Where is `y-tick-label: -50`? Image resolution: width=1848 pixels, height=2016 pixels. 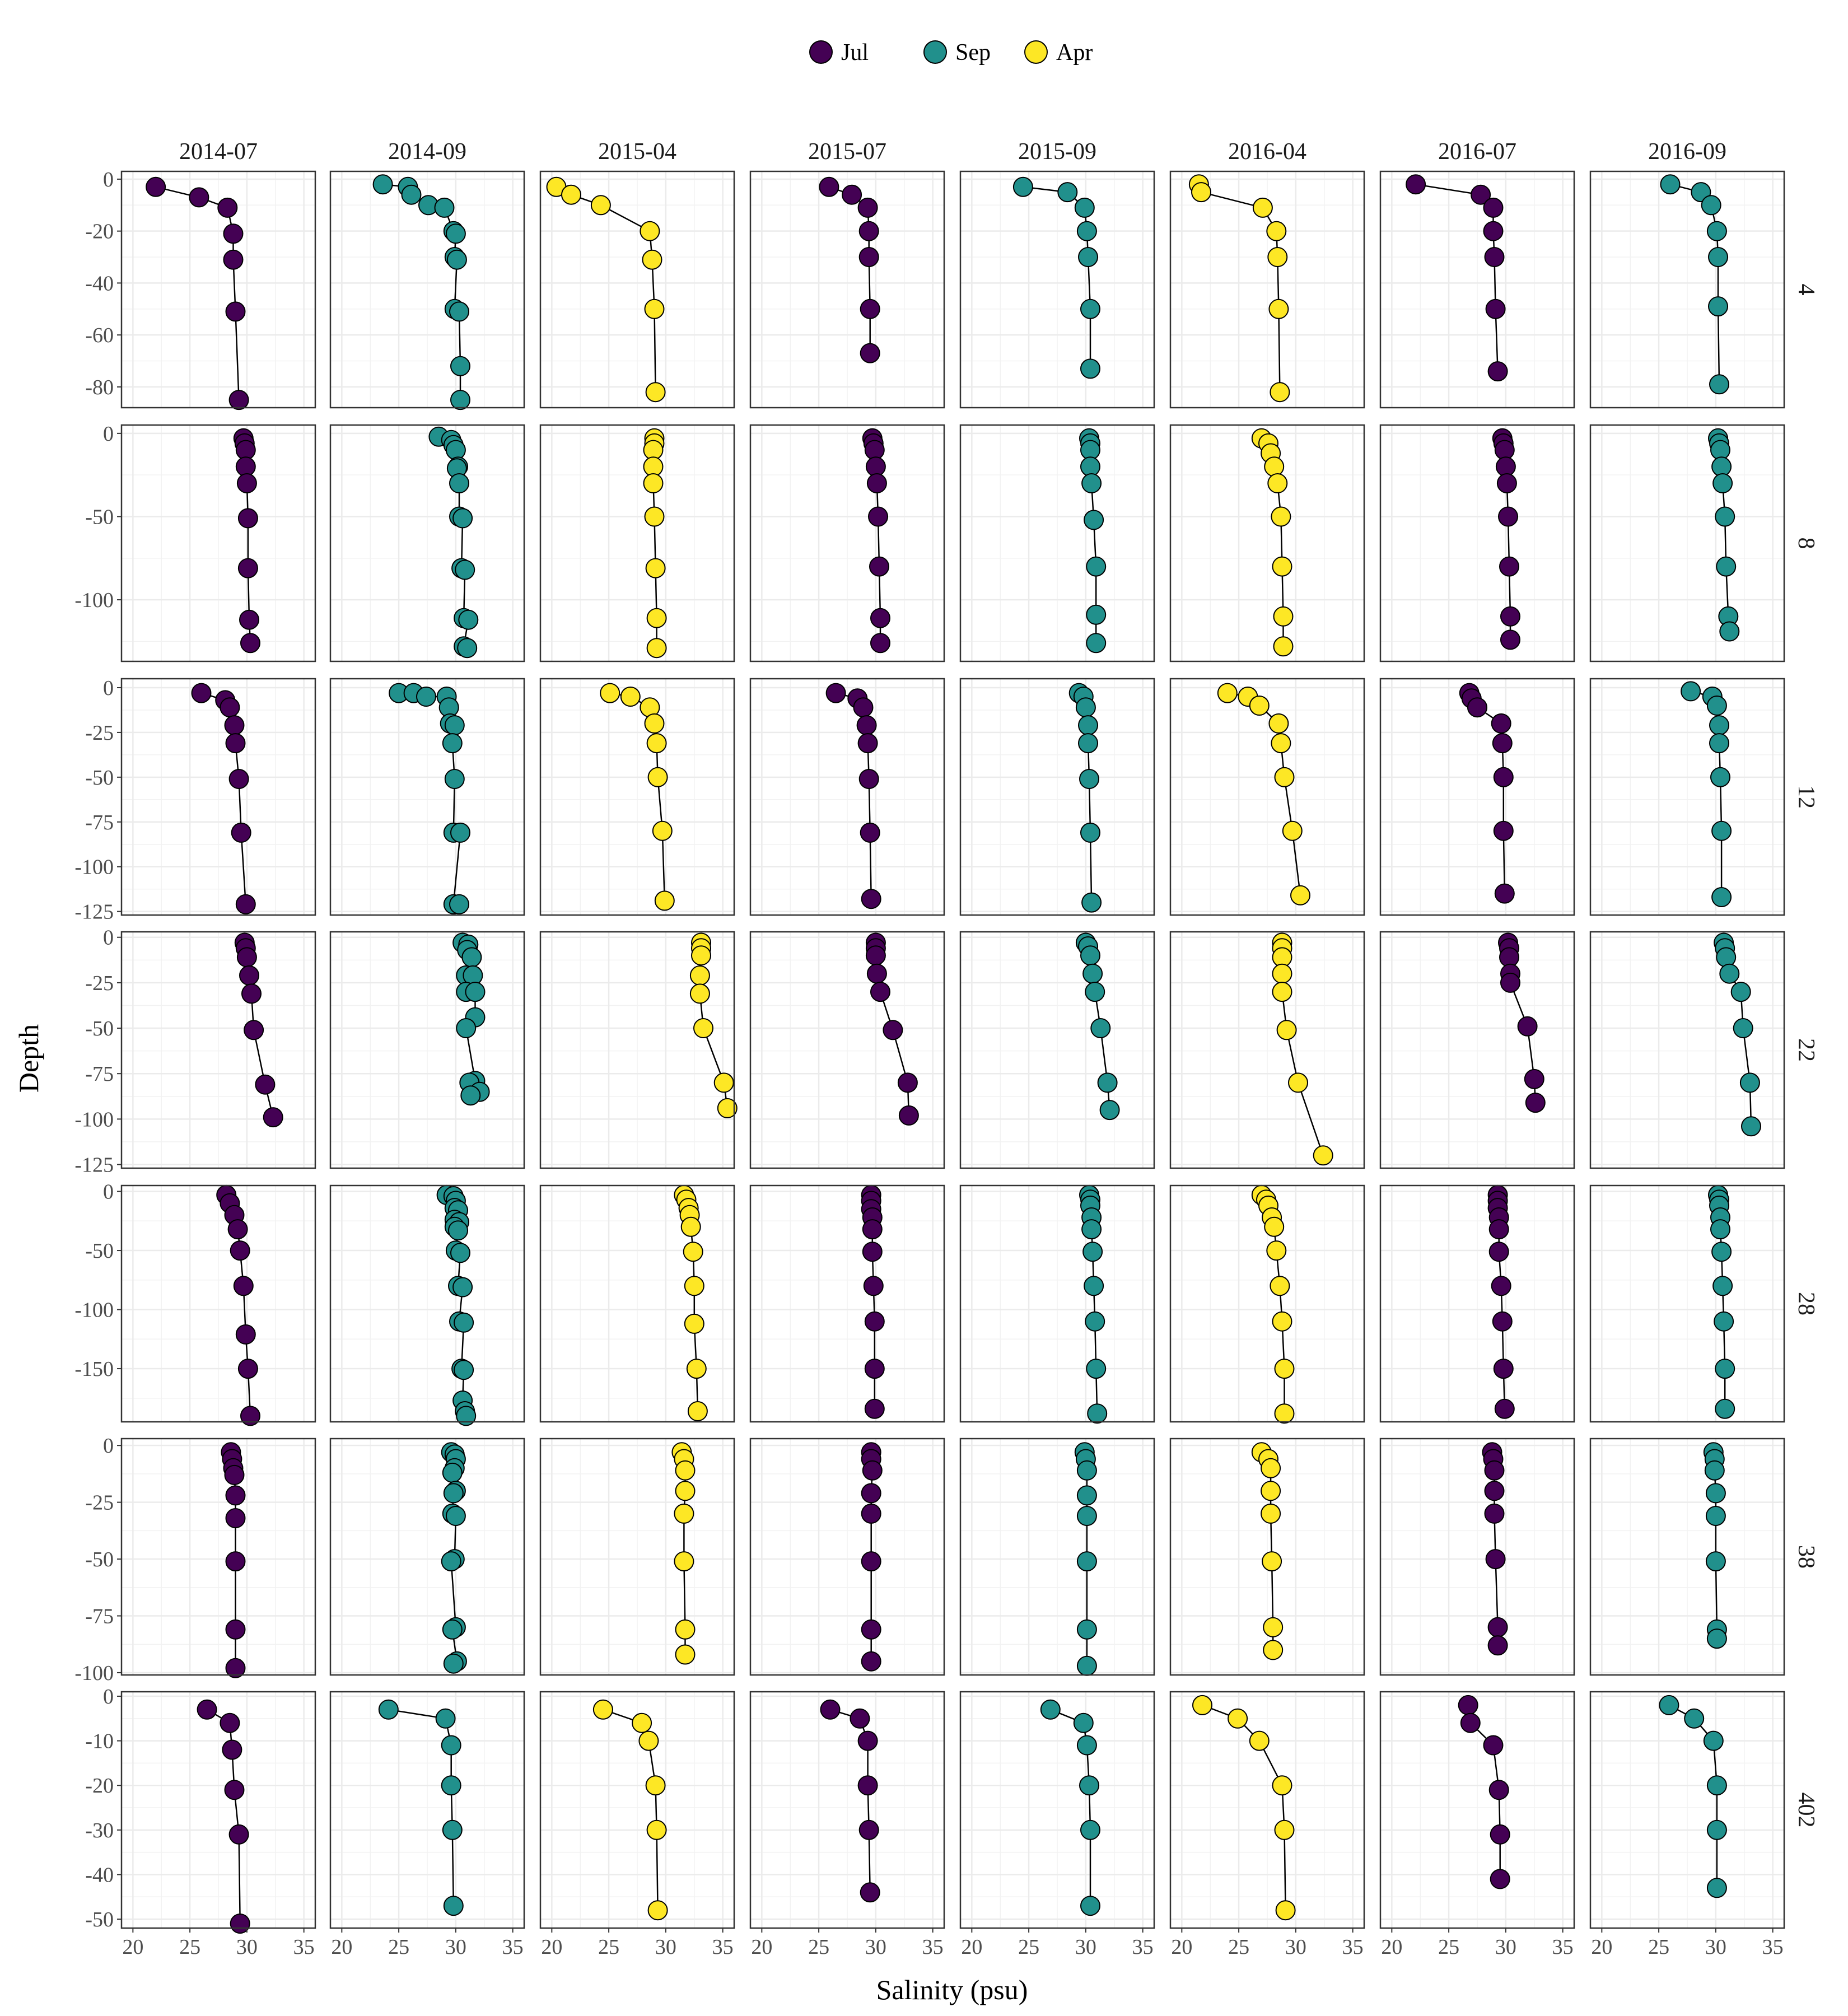
y-tick-label: -50 is located at coordinates (100, 1251).